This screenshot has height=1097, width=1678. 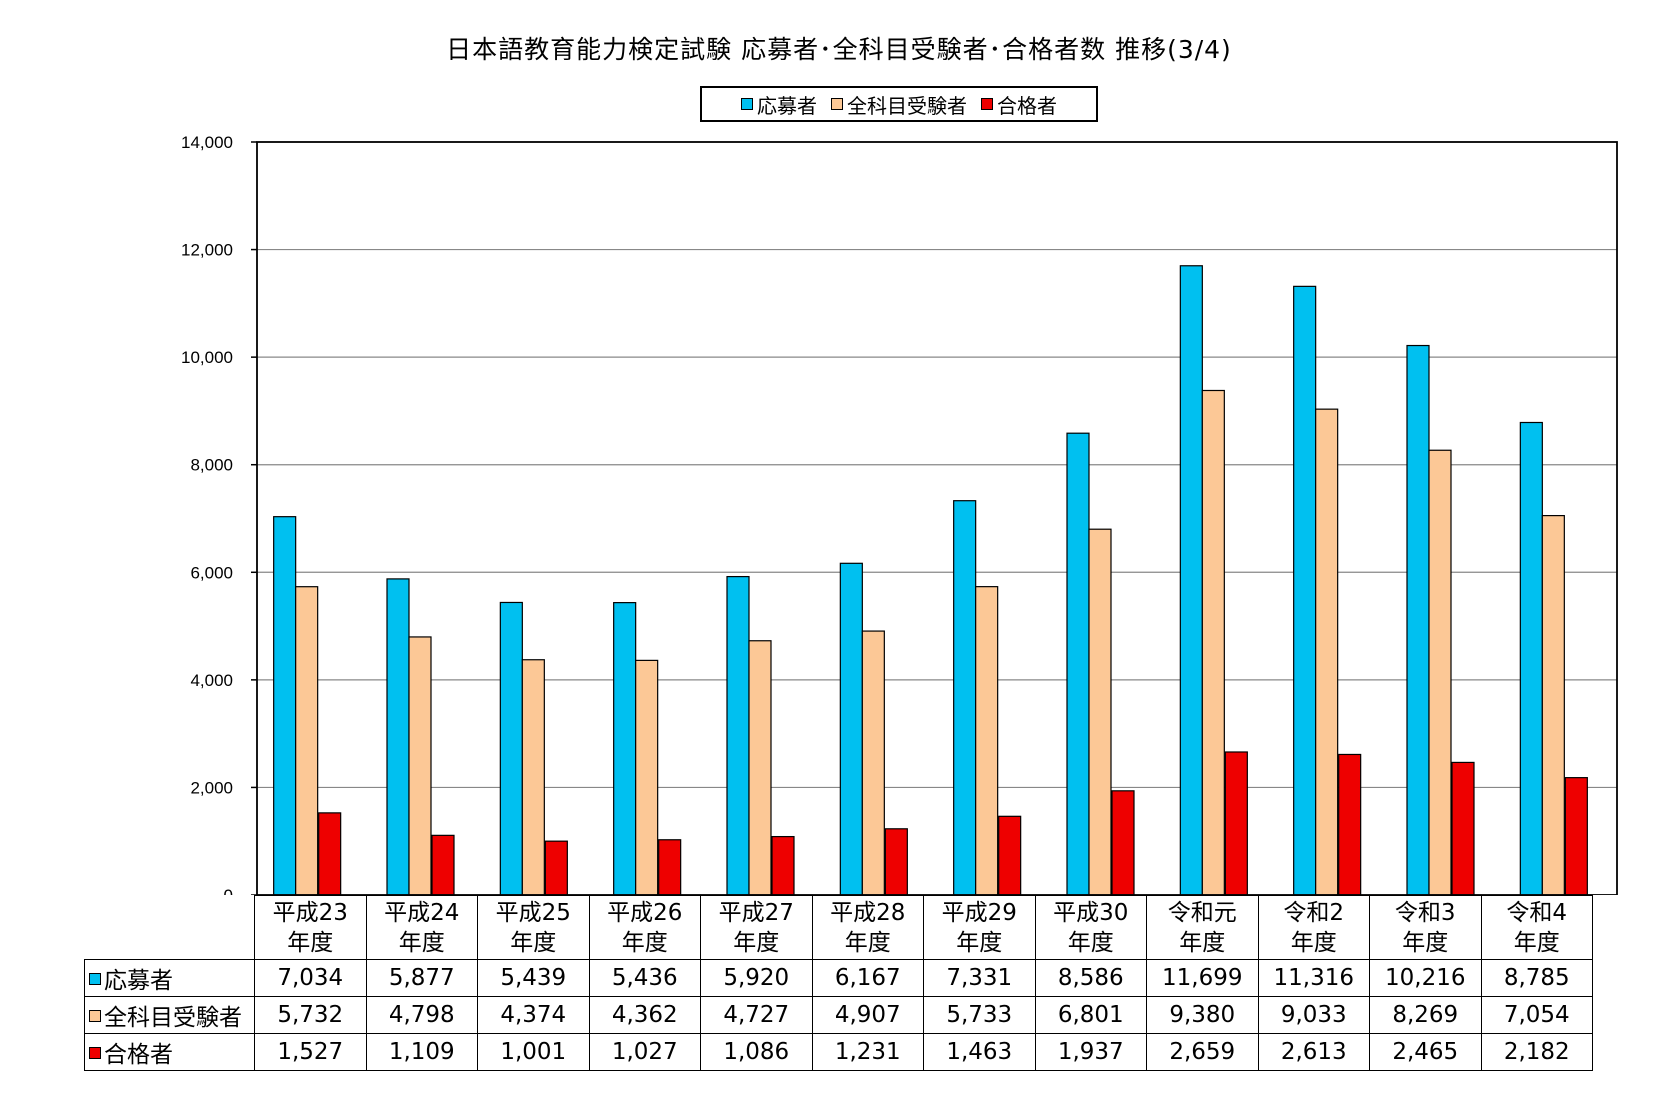 What do you see at coordinates (1202, 1015) in the screenshot?
I see `table-cell: 9,380` at bounding box center [1202, 1015].